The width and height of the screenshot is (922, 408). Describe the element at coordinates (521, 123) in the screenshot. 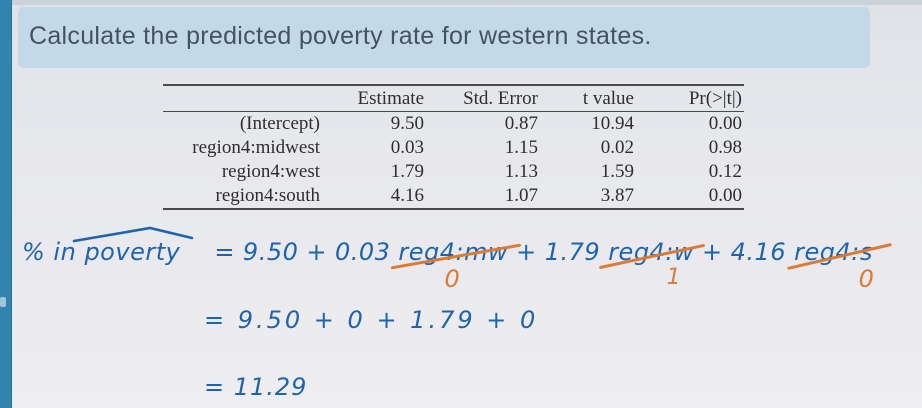

I see `table-cell: 0.87` at that location.